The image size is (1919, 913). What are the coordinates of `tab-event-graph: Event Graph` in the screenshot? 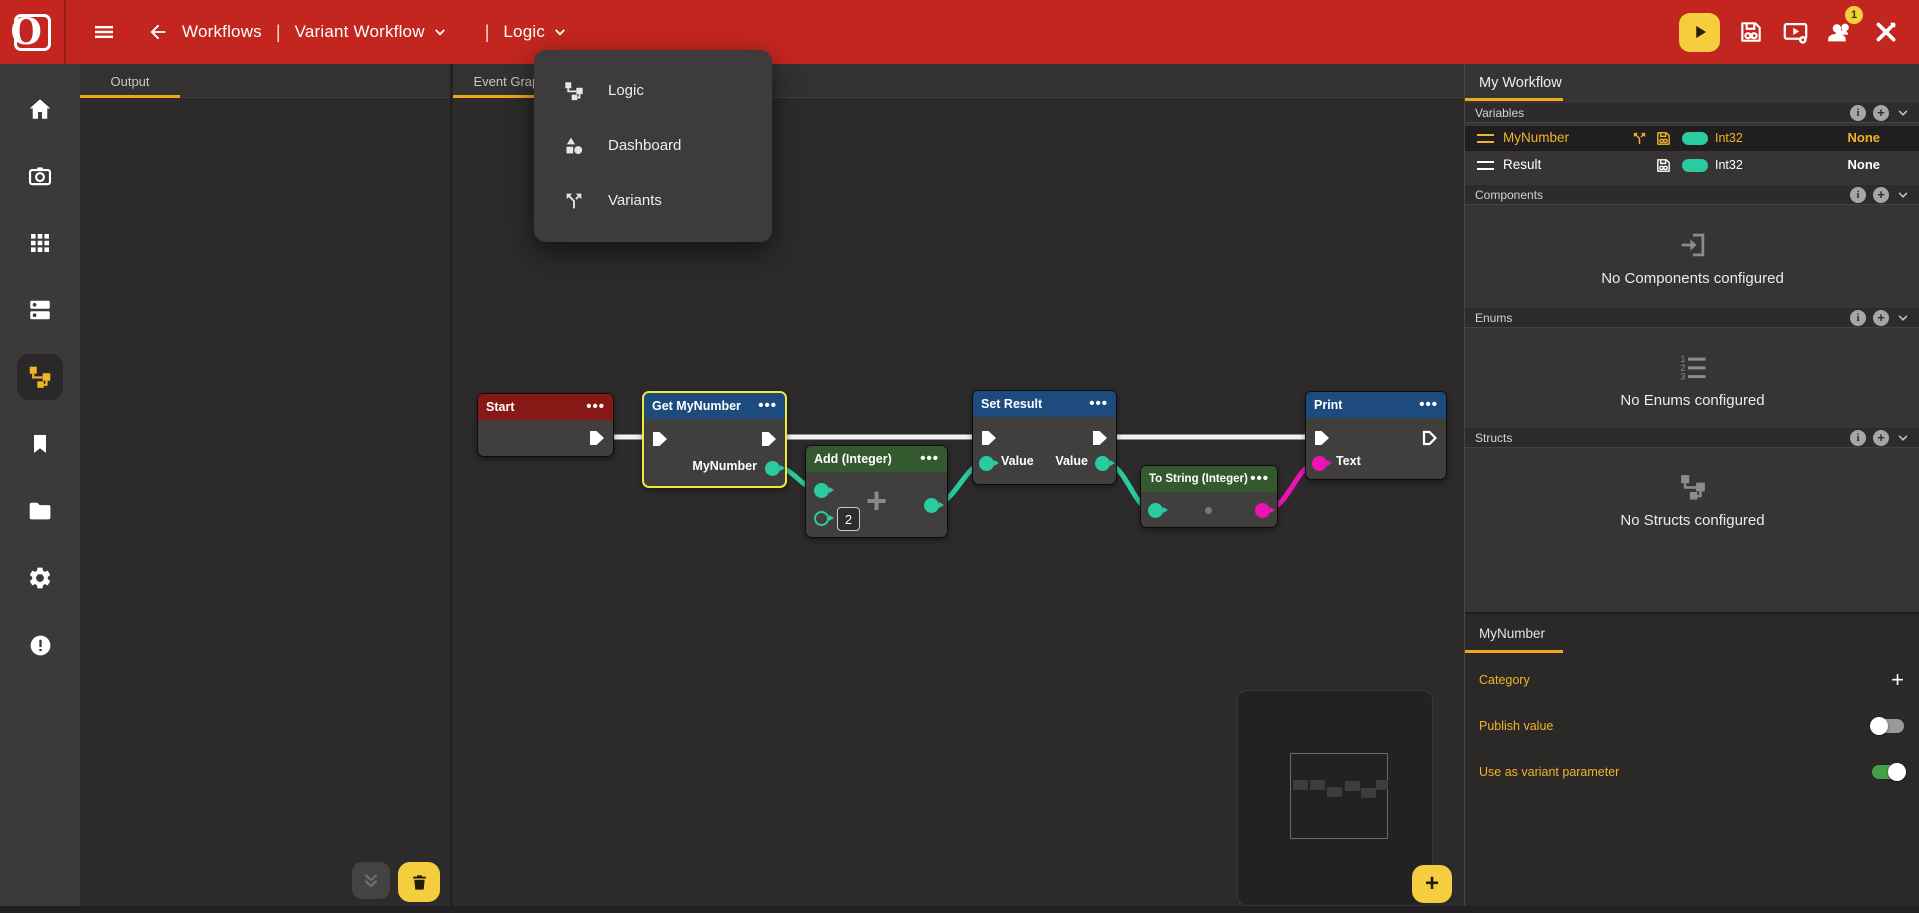 It's located at (510, 81).